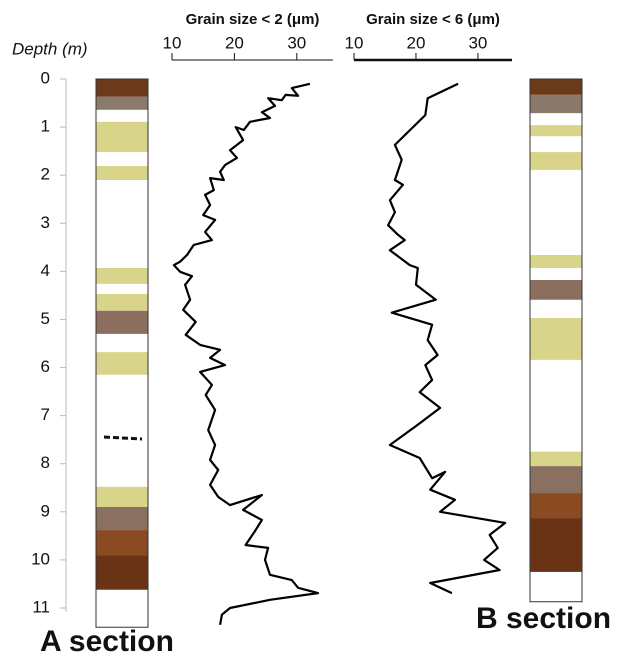 The width and height of the screenshot is (620, 659). What do you see at coordinates (45, 366) in the screenshot?
I see `y-tick-label: 6` at bounding box center [45, 366].